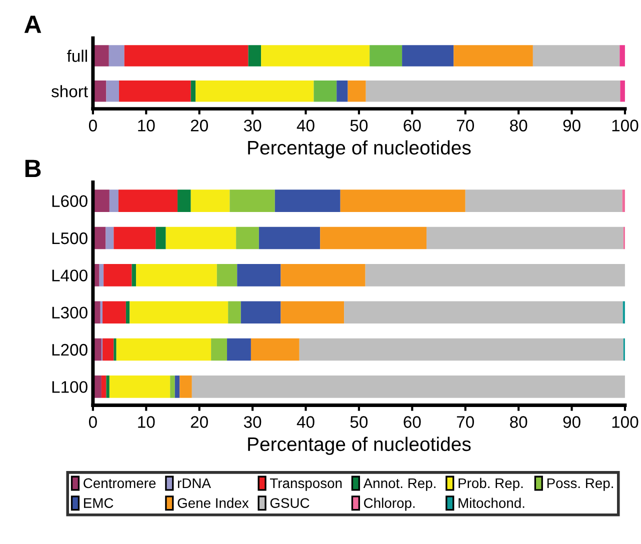 The width and height of the screenshot is (641, 544). What do you see at coordinates (399, 484) in the screenshot?
I see `legend-label: Annot. Rep.` at bounding box center [399, 484].